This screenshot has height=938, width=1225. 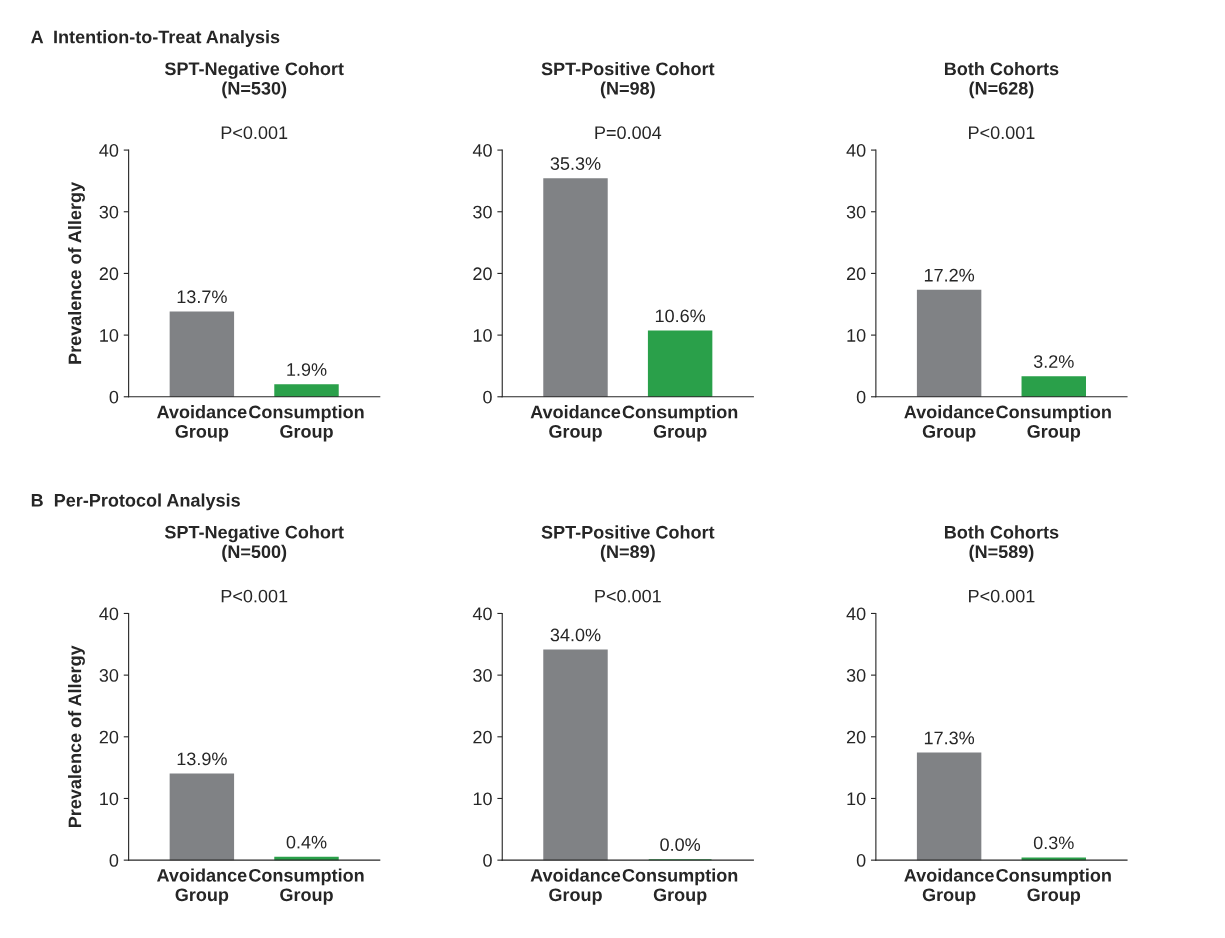 What do you see at coordinates (307, 369) in the screenshot?
I see `data-label: 1.9%` at bounding box center [307, 369].